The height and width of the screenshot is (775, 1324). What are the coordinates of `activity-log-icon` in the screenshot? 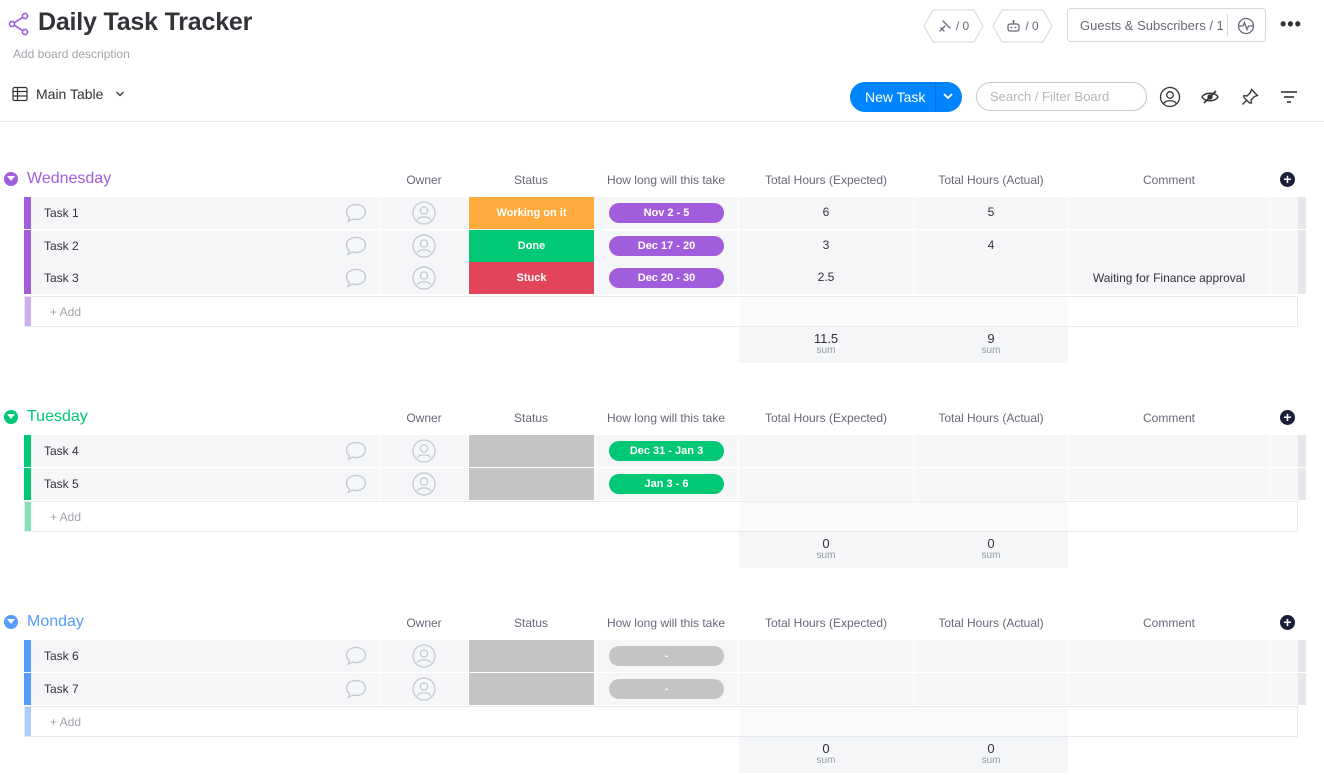 It's located at (1246, 26).